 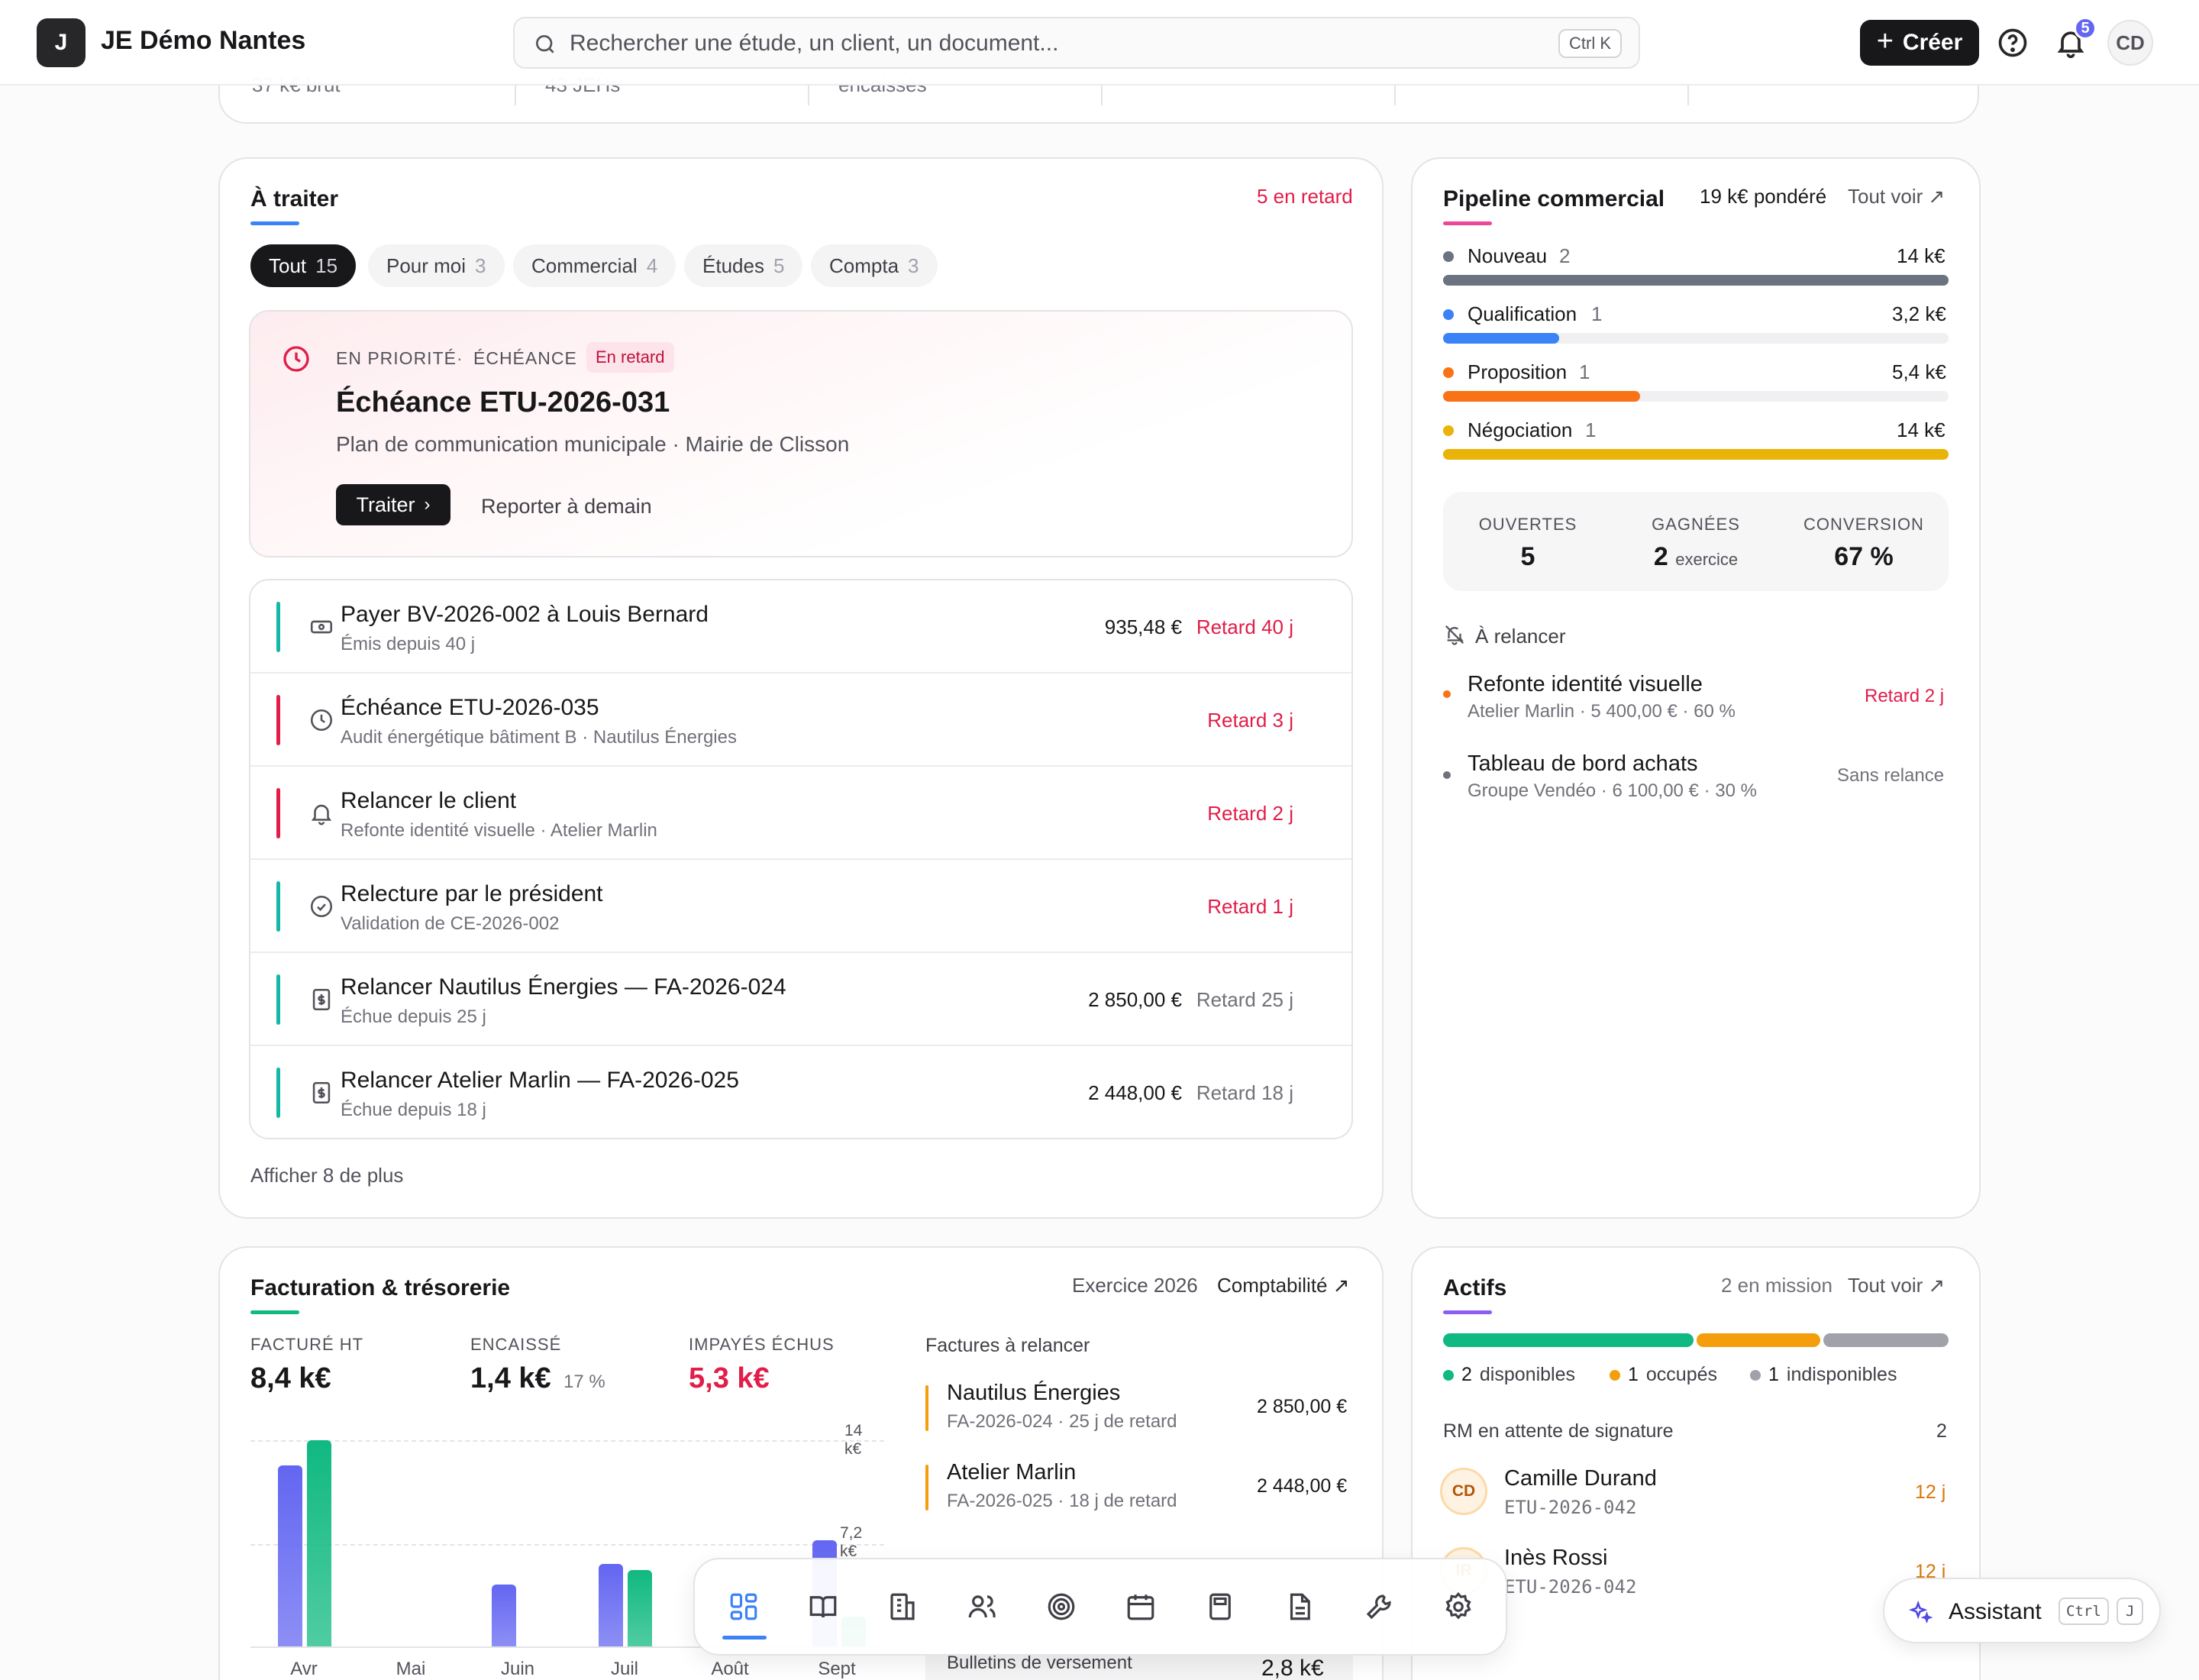 What do you see at coordinates (1141, 1606) in the screenshot?
I see `nav-calendar` at bounding box center [1141, 1606].